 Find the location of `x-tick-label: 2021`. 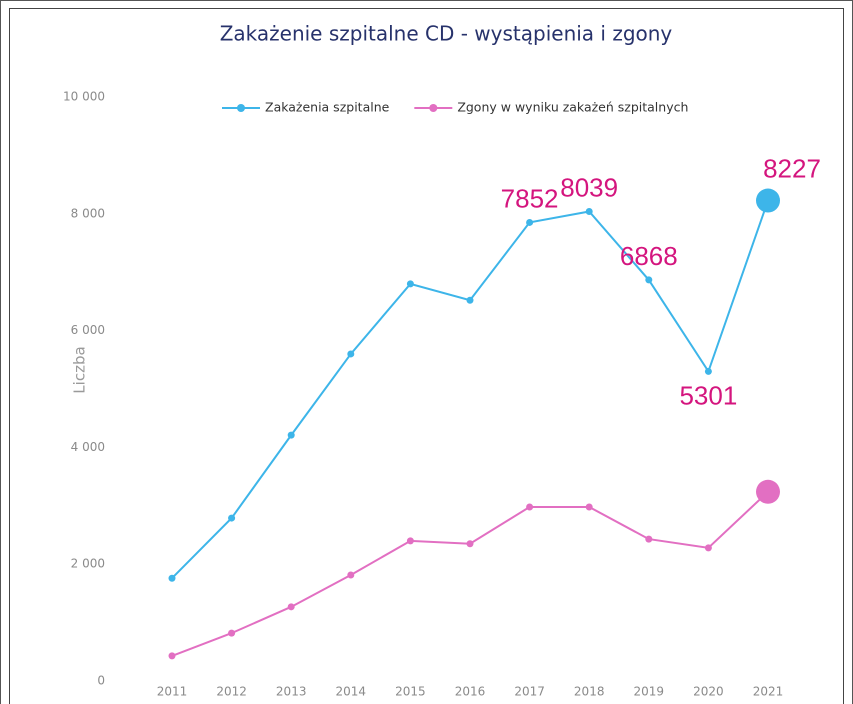

x-tick-label: 2021 is located at coordinates (768, 692).